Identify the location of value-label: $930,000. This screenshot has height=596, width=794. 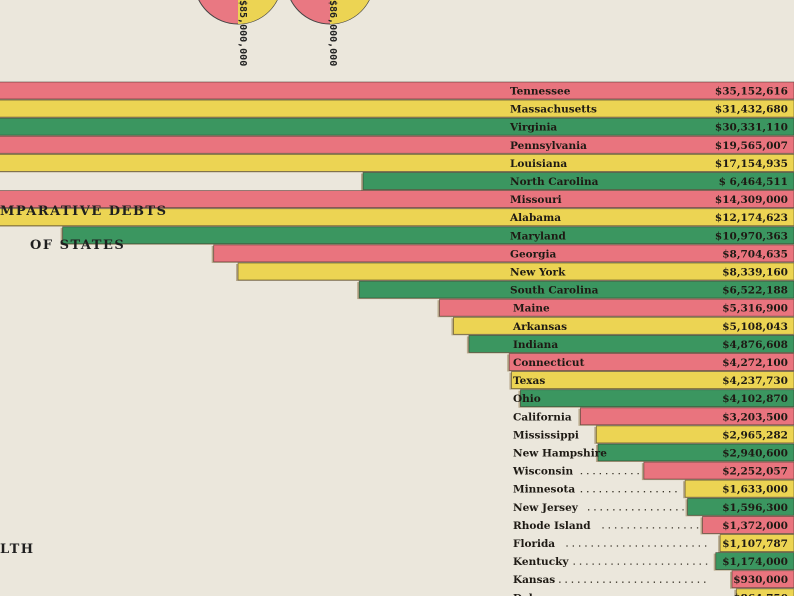
(760, 580).